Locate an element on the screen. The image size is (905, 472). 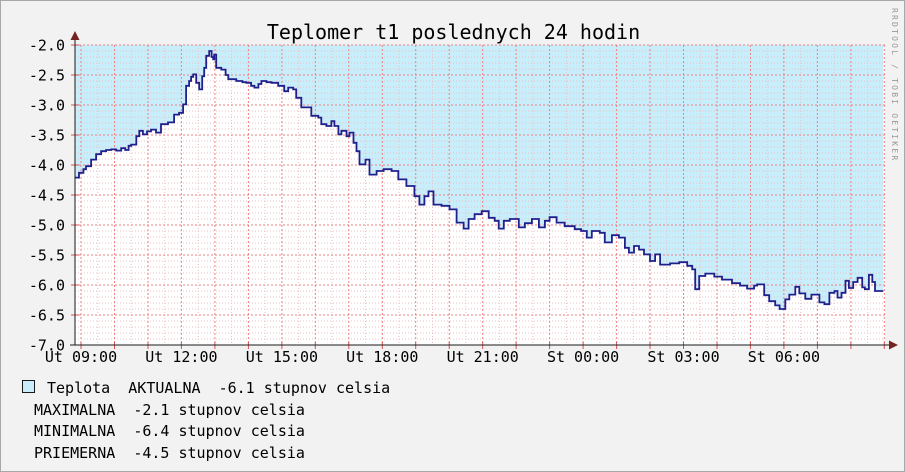
svg-text: St 03:00 is located at coordinates (683, 357).